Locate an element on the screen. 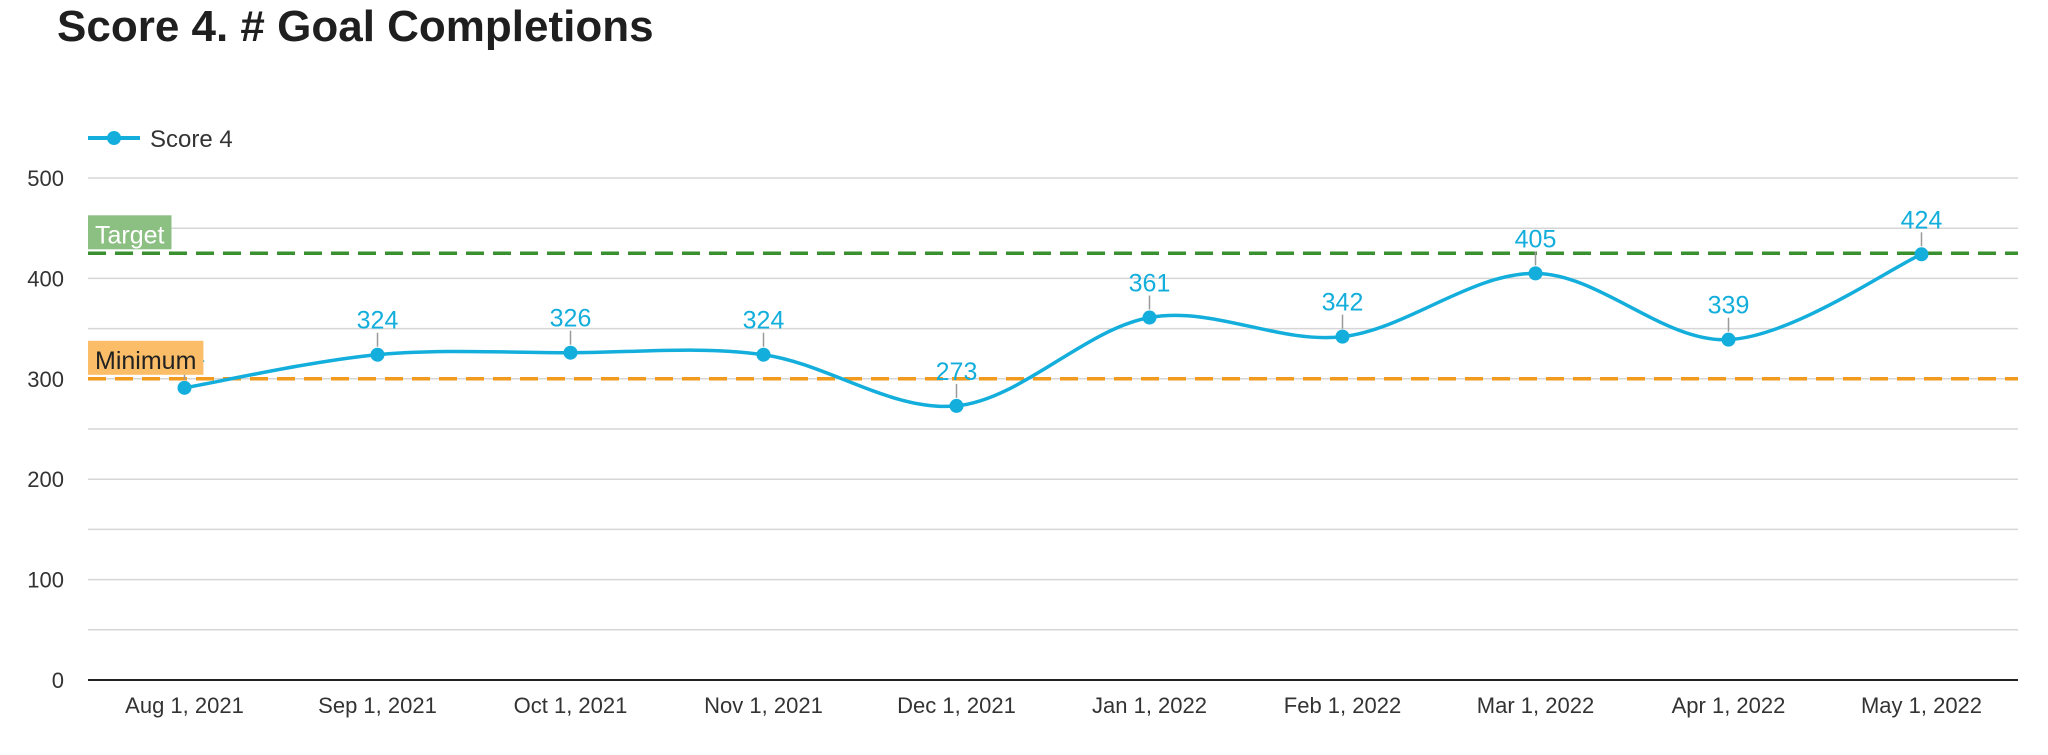 This screenshot has width=2048, height=755. chart-title: Score 4. # Goal Completions is located at coordinates (355, 26).